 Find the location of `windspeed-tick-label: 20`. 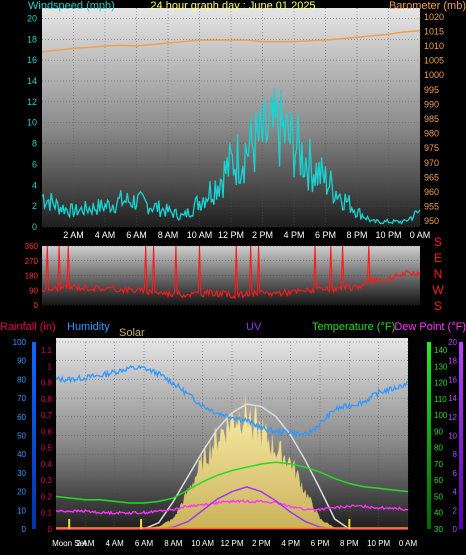

windspeed-tick-label: 20 is located at coordinates (32, 18).